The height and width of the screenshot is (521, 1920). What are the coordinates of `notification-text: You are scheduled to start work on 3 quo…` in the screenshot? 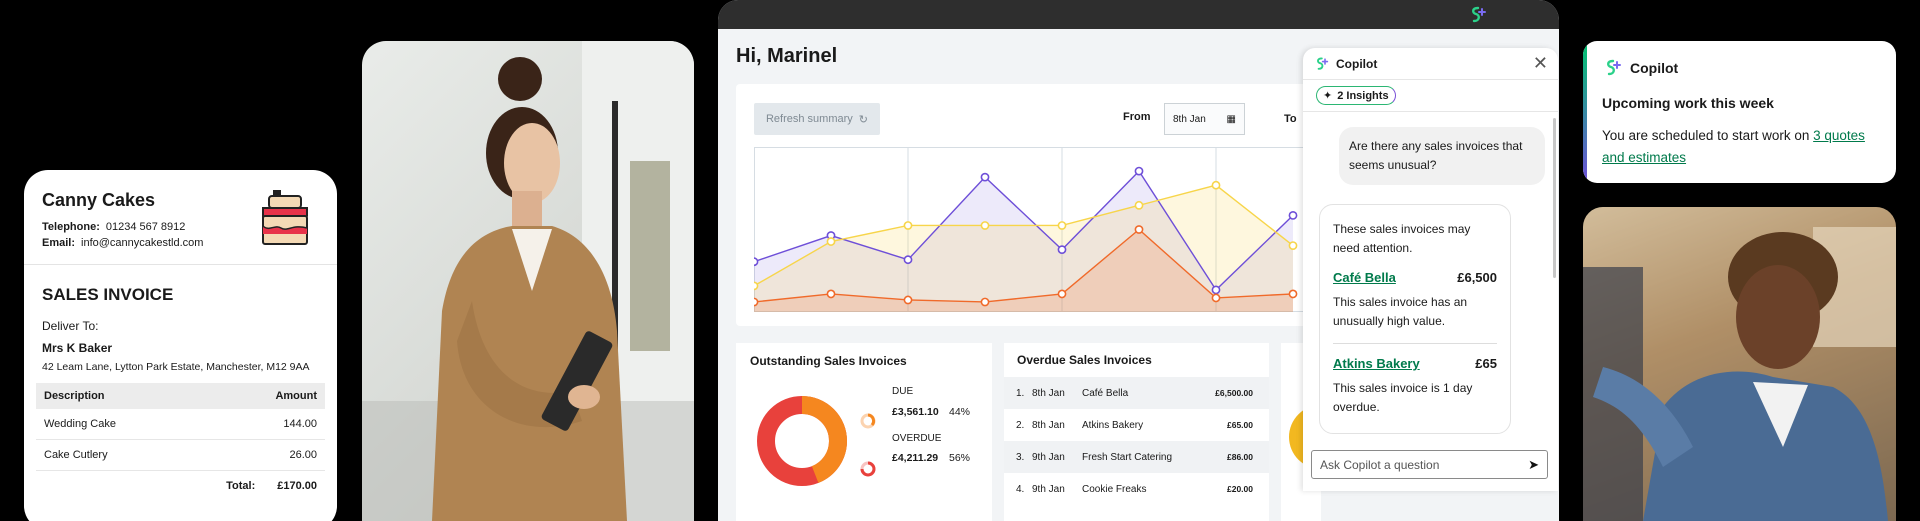 It's located at (1742, 147).